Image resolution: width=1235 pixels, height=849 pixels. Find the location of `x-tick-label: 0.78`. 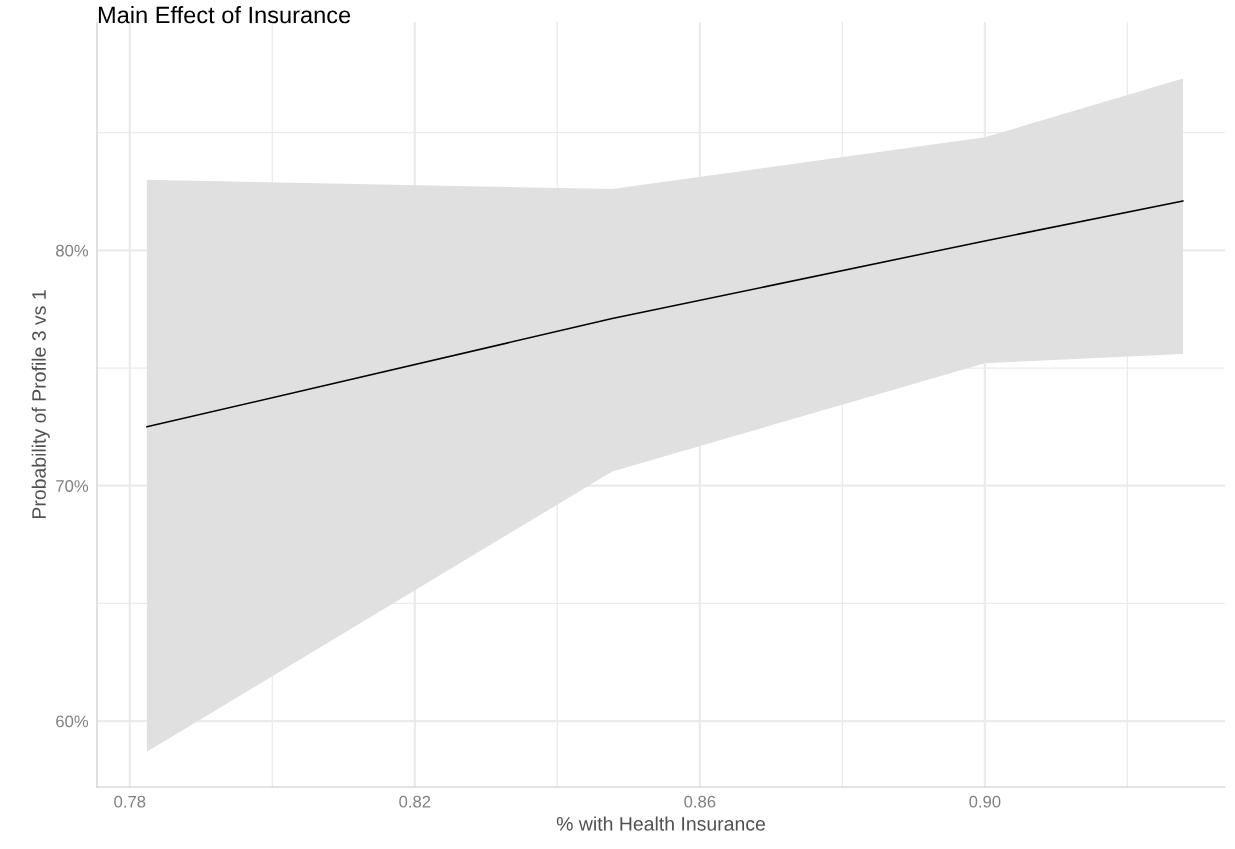

x-tick-label: 0.78 is located at coordinates (130, 801).